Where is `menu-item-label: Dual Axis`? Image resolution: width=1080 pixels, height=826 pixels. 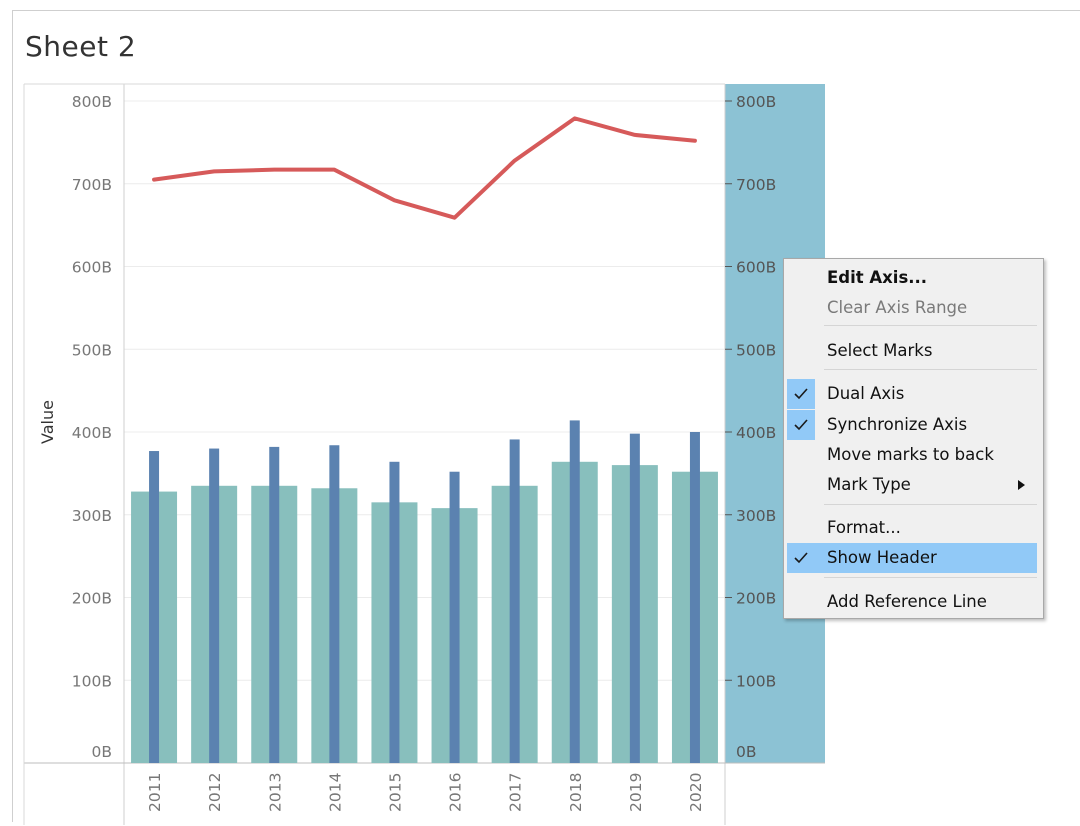
menu-item-label: Dual Axis is located at coordinates (866, 393).